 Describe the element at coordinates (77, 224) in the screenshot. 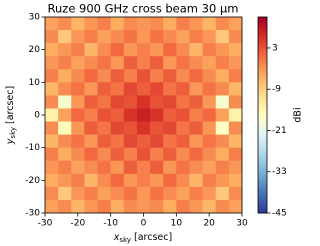

I see `x-tick-label: -20` at that location.